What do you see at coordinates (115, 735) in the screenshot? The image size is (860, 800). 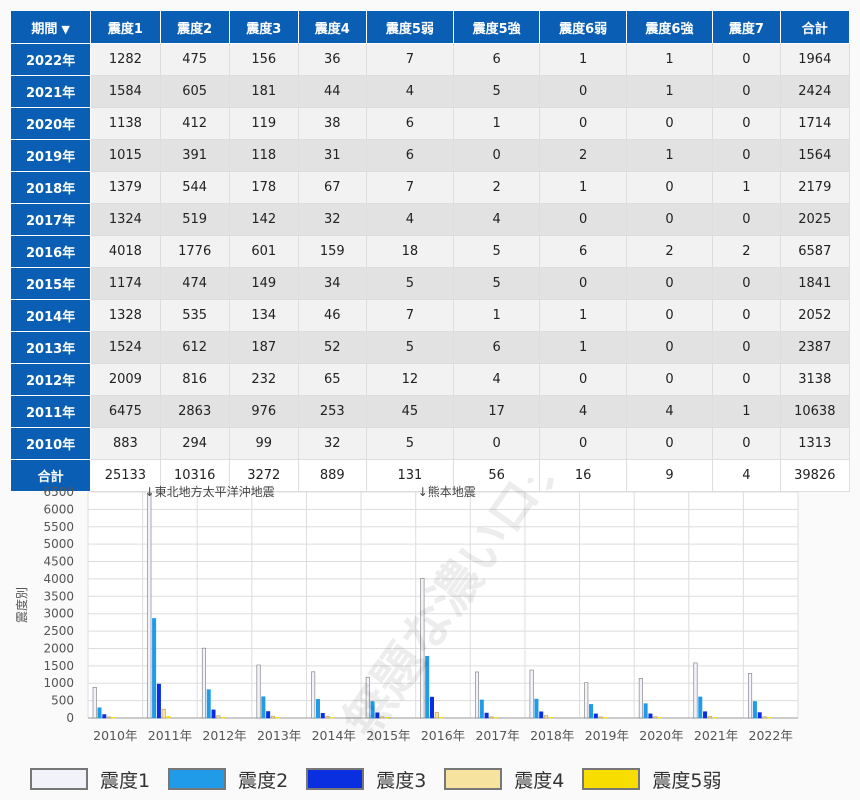 I see `x-tick-label: 2010年` at bounding box center [115, 735].